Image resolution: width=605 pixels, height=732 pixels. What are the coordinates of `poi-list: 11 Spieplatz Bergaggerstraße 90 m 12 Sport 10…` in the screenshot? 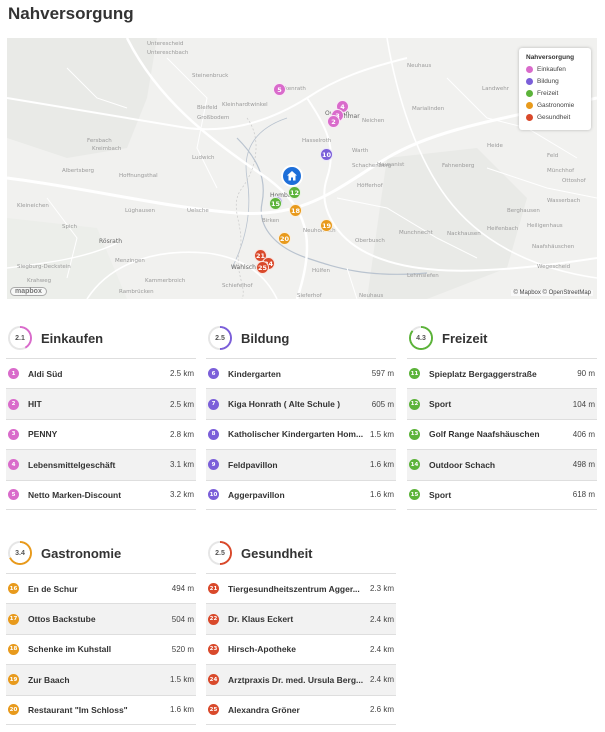 It's located at (502, 434).